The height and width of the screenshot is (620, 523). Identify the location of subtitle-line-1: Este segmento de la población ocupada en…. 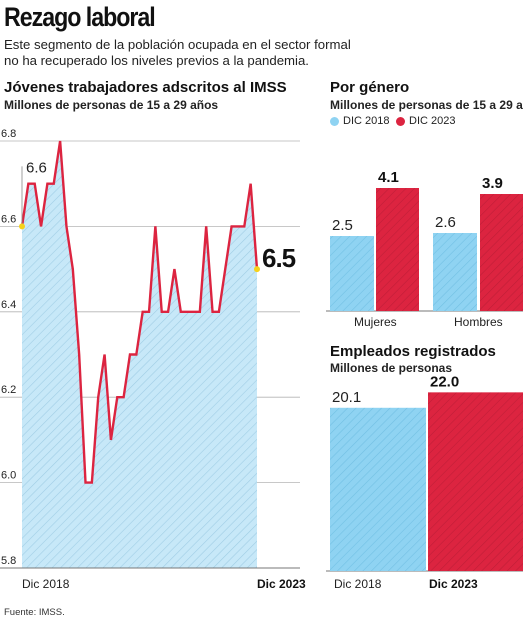
(177, 44).